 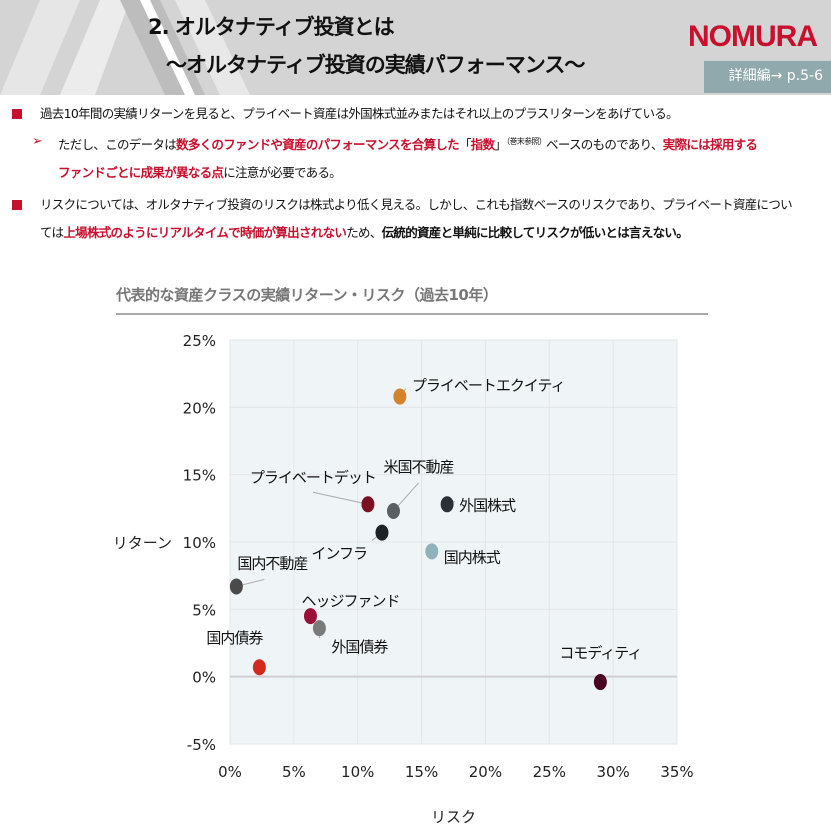 What do you see at coordinates (294, 772) in the screenshot?
I see `x-tick-label: 5%` at bounding box center [294, 772].